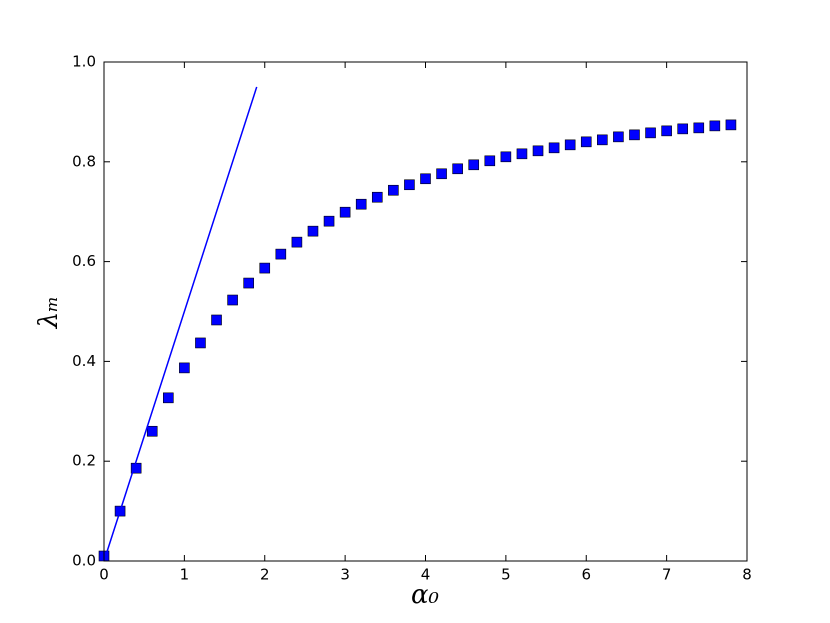 The image size is (830, 623). I want to click on y-tick-label: 0.4, so click(84, 361).